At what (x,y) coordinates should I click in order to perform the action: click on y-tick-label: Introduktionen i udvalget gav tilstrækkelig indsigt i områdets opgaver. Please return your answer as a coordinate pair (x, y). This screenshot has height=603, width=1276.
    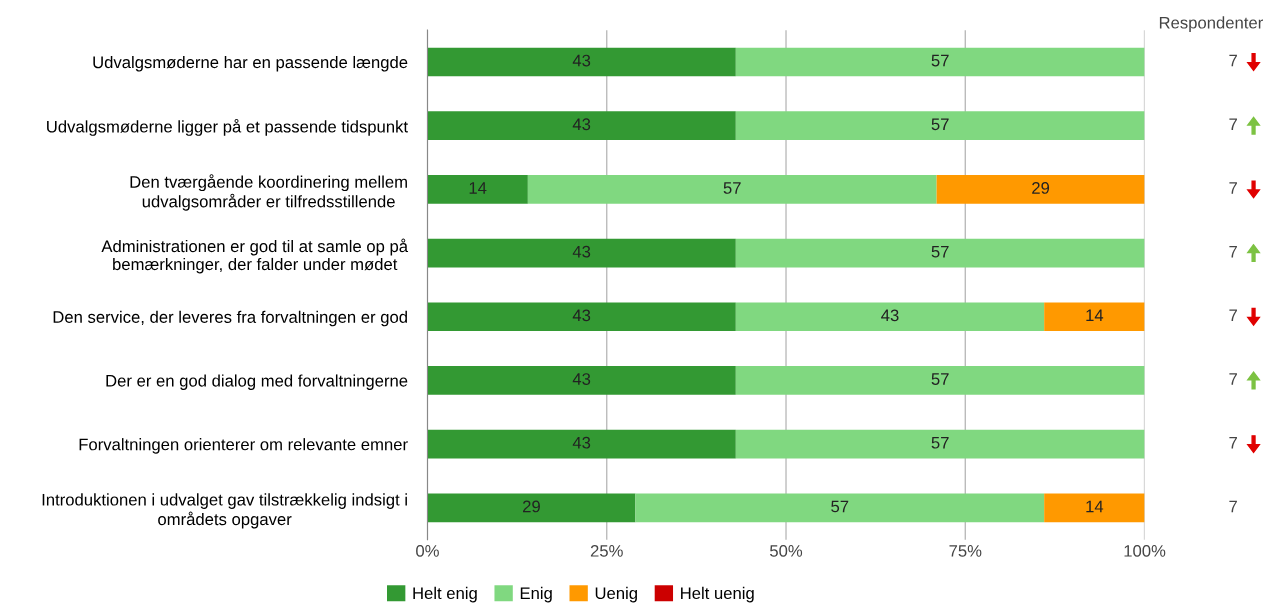
    Looking at the image, I should click on (224, 511).